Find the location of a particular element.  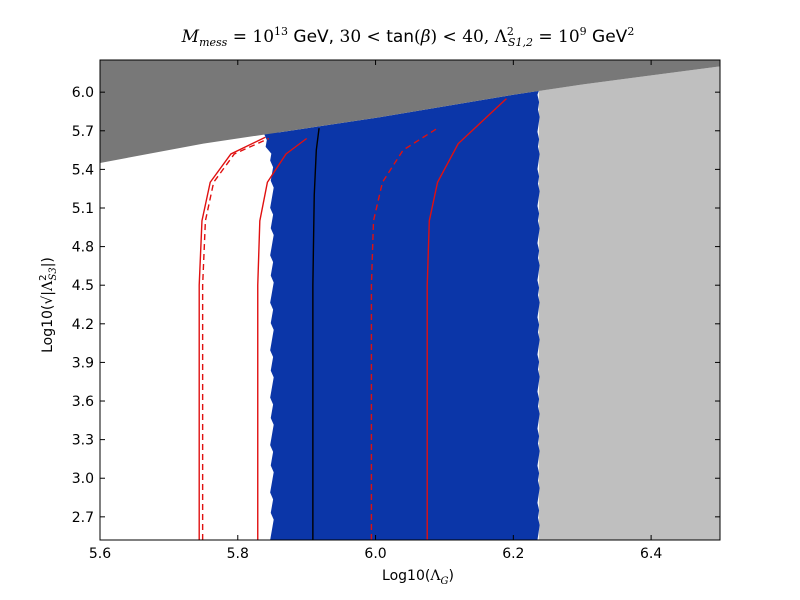

x-axis-label: Log10(ΛG) is located at coordinates (418, 577).